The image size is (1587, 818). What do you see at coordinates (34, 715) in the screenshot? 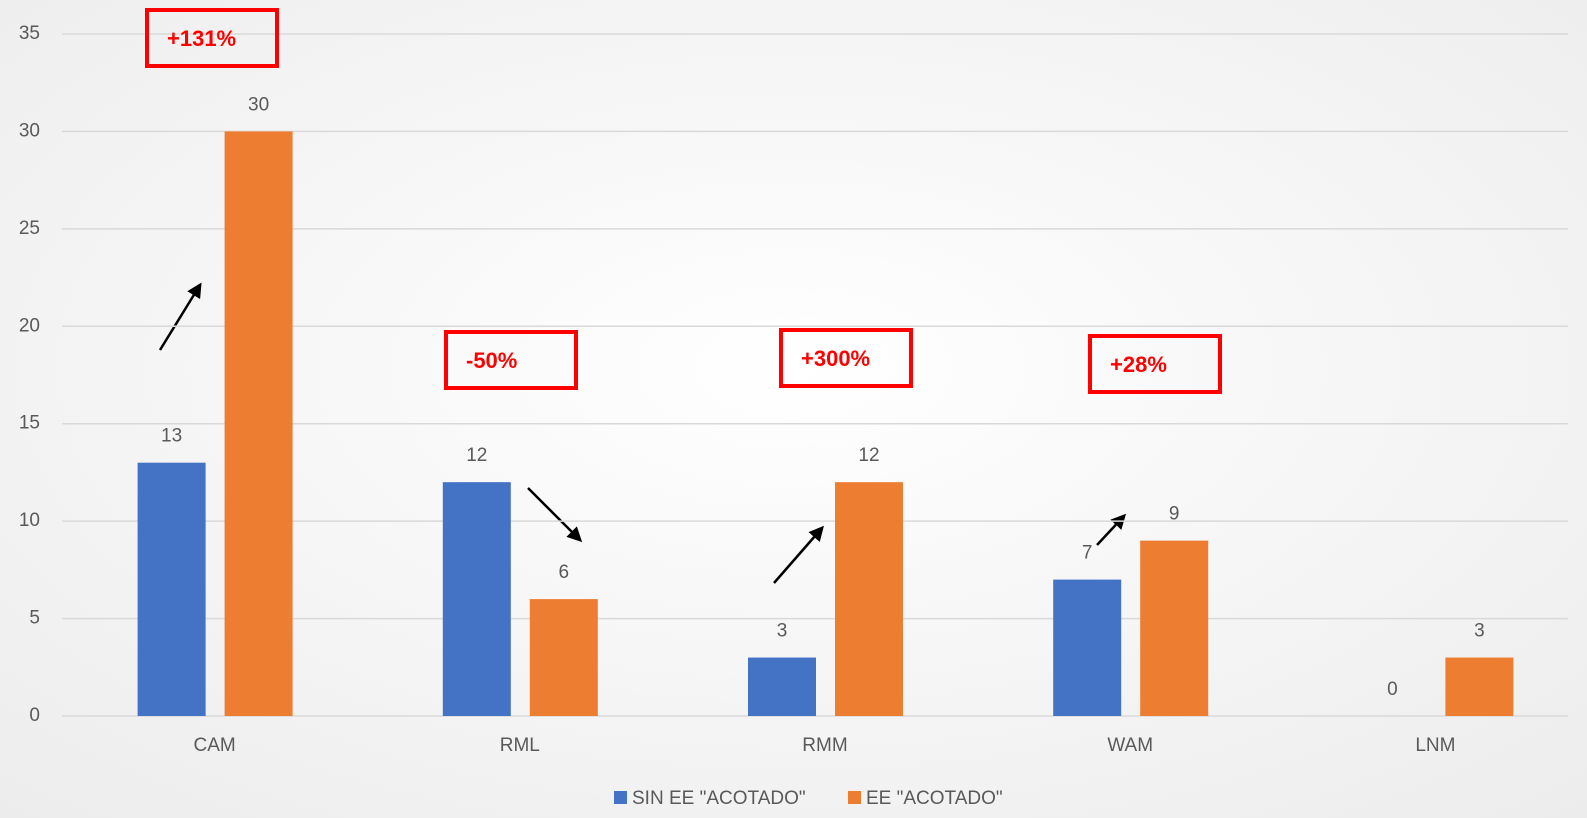
I see `y-tick-label: 0` at bounding box center [34, 715].